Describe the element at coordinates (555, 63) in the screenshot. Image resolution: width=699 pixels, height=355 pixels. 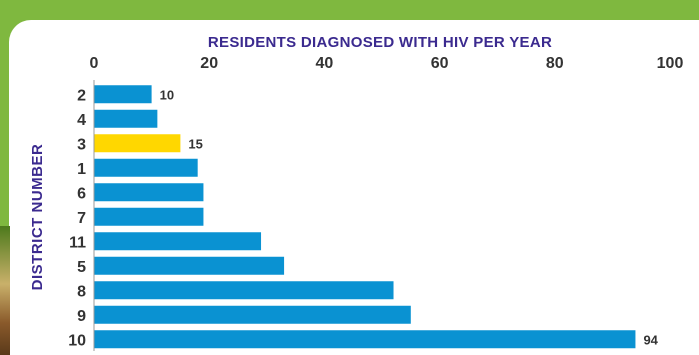
I see `x-tick-label: 80` at that location.